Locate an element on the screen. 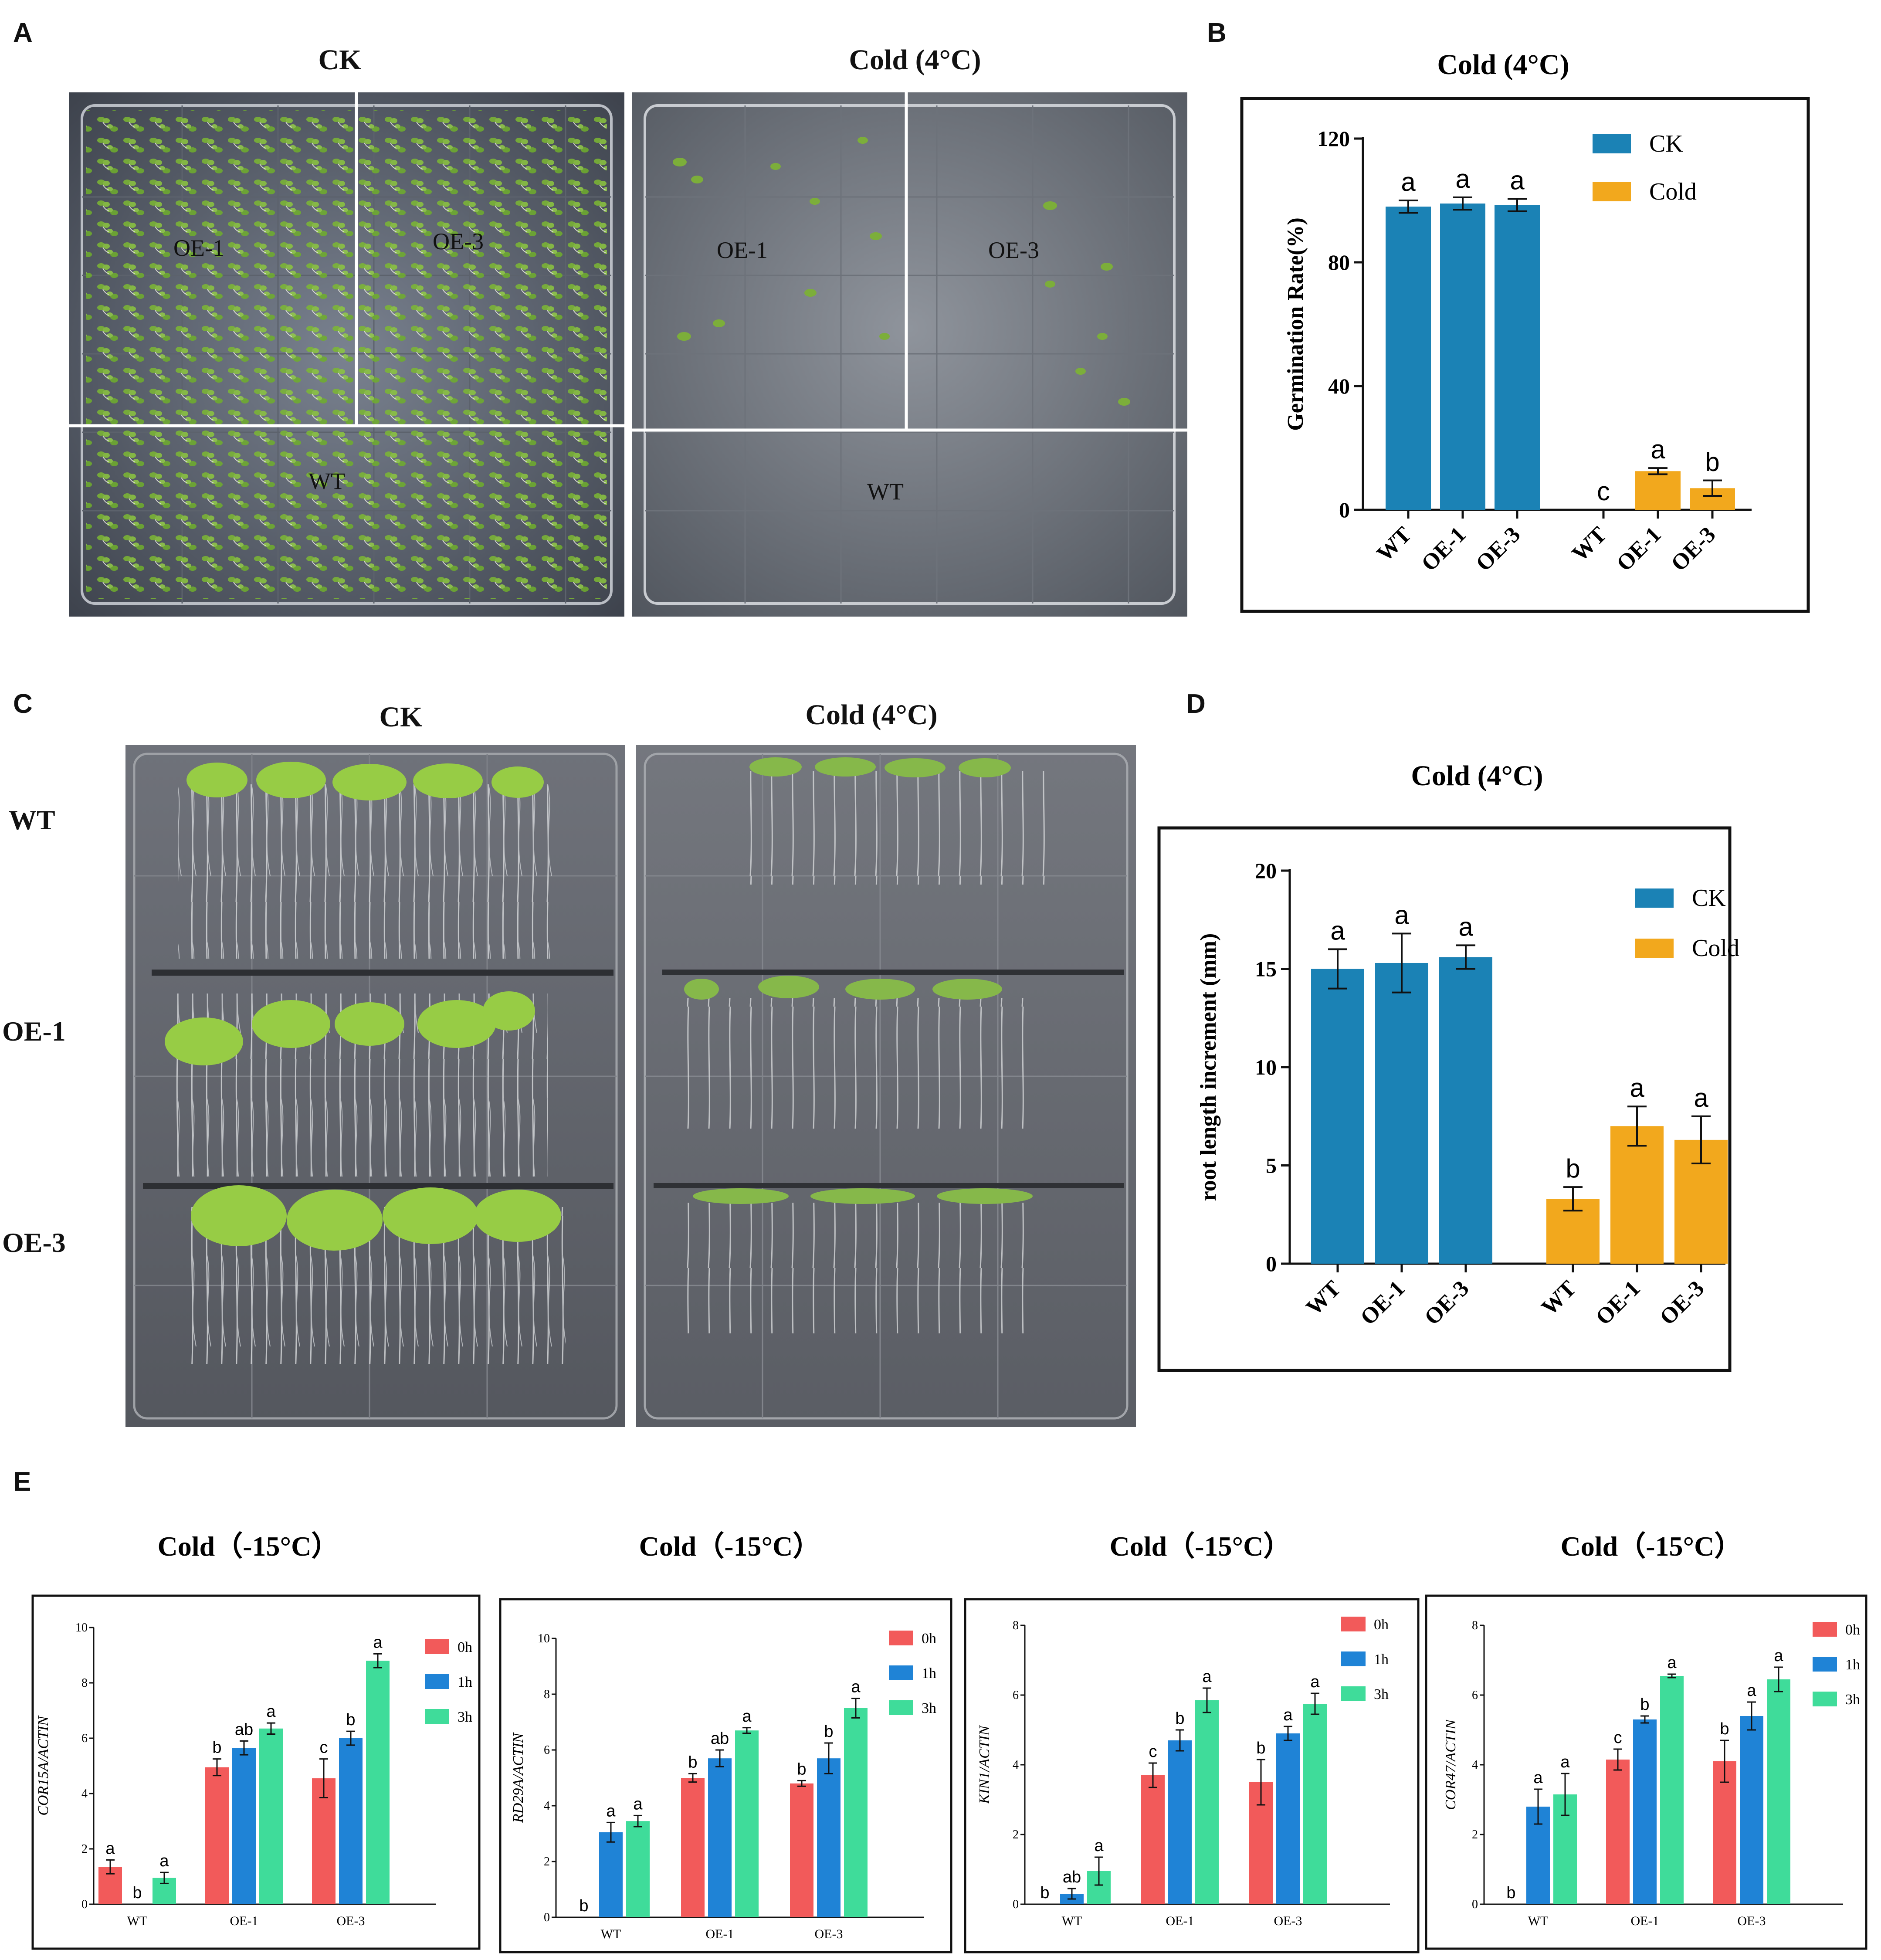 This screenshot has height=1960, width=1881. x-tick-label: OE-1 is located at coordinates (1645, 1921).